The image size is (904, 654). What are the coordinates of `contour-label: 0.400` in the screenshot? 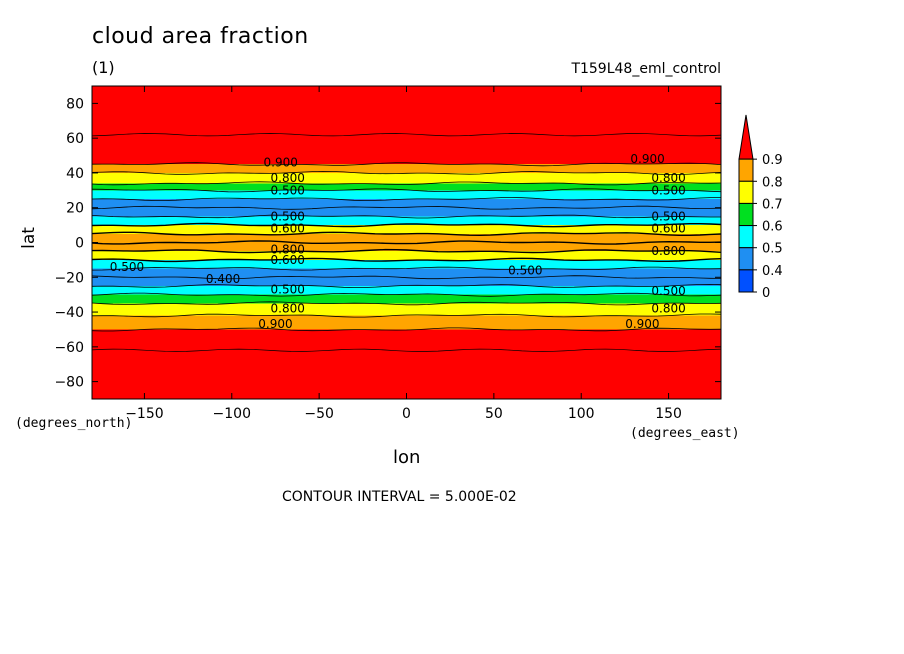 It's located at (223, 279).